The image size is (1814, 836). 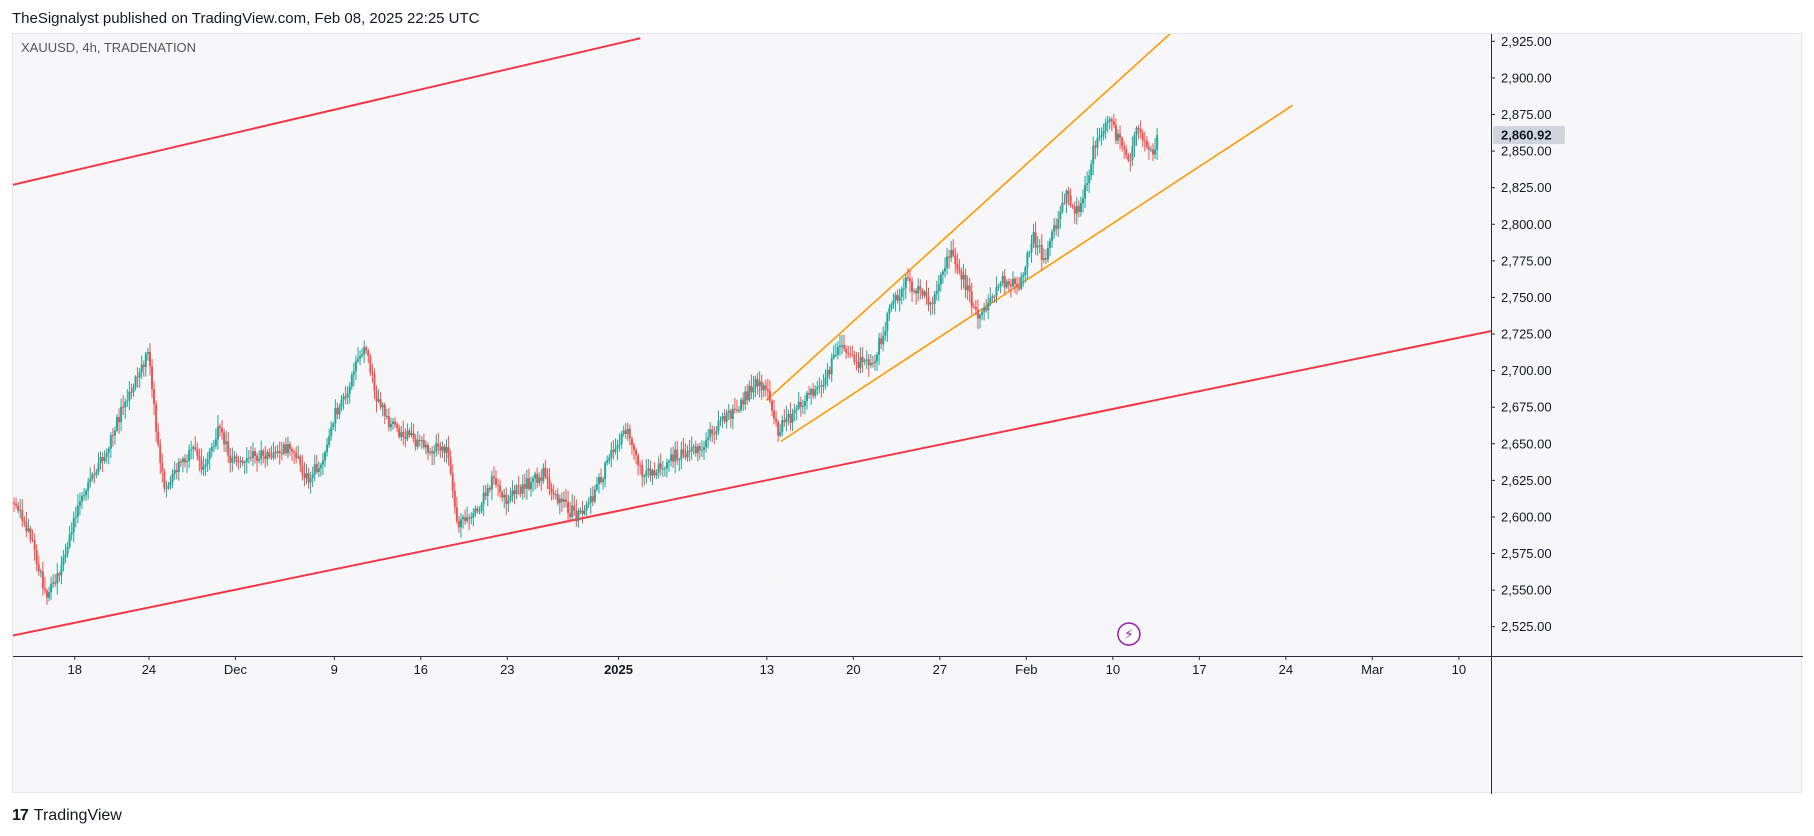 What do you see at coordinates (20, 815) in the screenshot?
I see `tradingview-logo-icon: 17` at bounding box center [20, 815].